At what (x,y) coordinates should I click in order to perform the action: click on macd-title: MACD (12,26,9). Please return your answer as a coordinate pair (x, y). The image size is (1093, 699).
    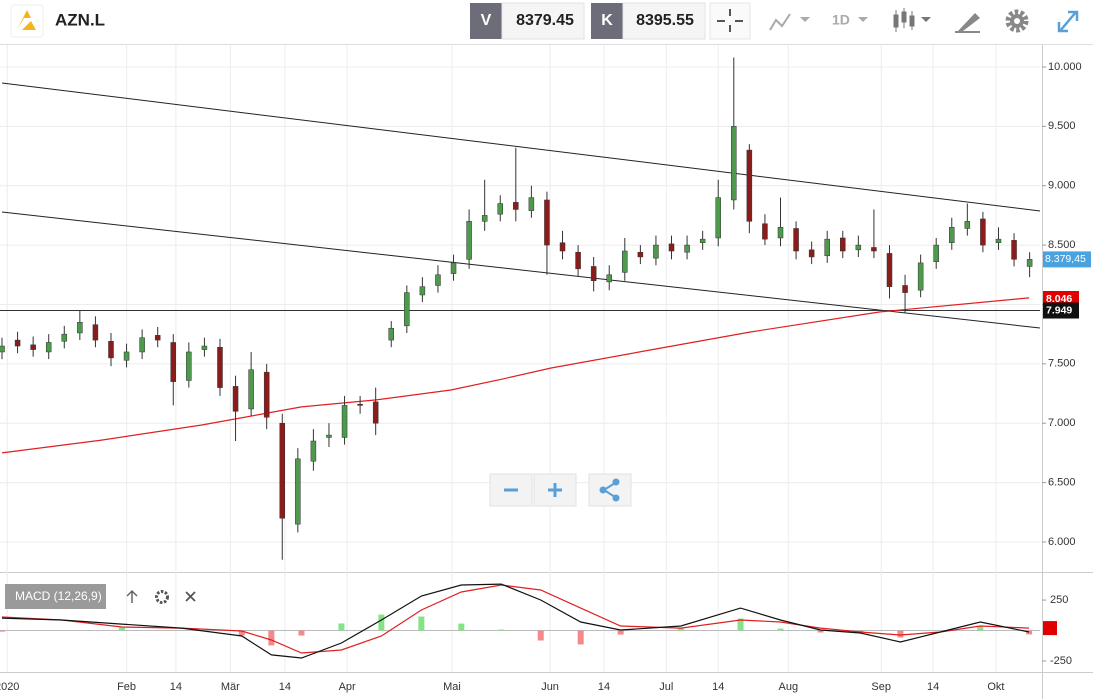
    Looking at the image, I should click on (58, 596).